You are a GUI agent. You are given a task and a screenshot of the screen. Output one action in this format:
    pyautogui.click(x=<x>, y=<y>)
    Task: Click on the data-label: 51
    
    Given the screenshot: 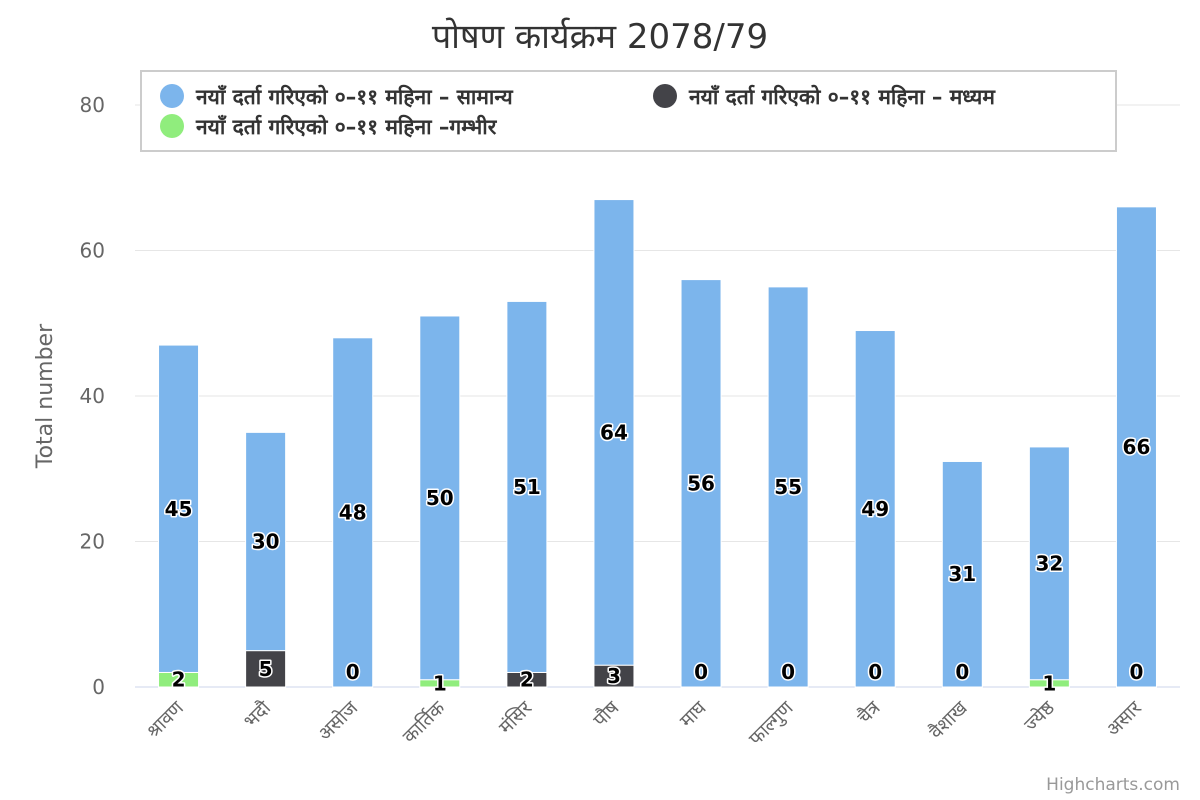 What is the action you would take?
    pyautogui.click(x=527, y=487)
    